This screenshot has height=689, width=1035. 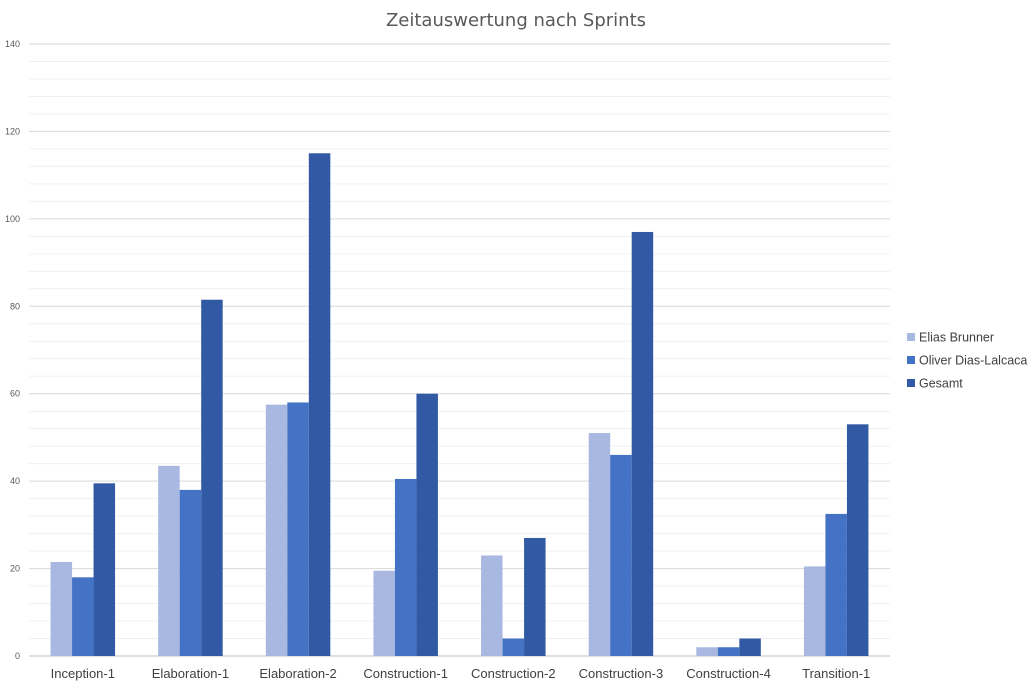 I want to click on x-tick-label: Construction-4, so click(x=728, y=673).